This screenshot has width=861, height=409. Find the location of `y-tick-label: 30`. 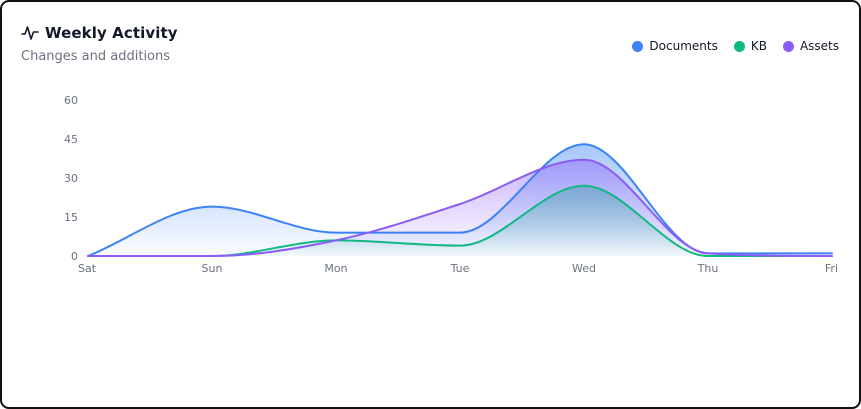

y-tick-label: 30 is located at coordinates (71, 178).